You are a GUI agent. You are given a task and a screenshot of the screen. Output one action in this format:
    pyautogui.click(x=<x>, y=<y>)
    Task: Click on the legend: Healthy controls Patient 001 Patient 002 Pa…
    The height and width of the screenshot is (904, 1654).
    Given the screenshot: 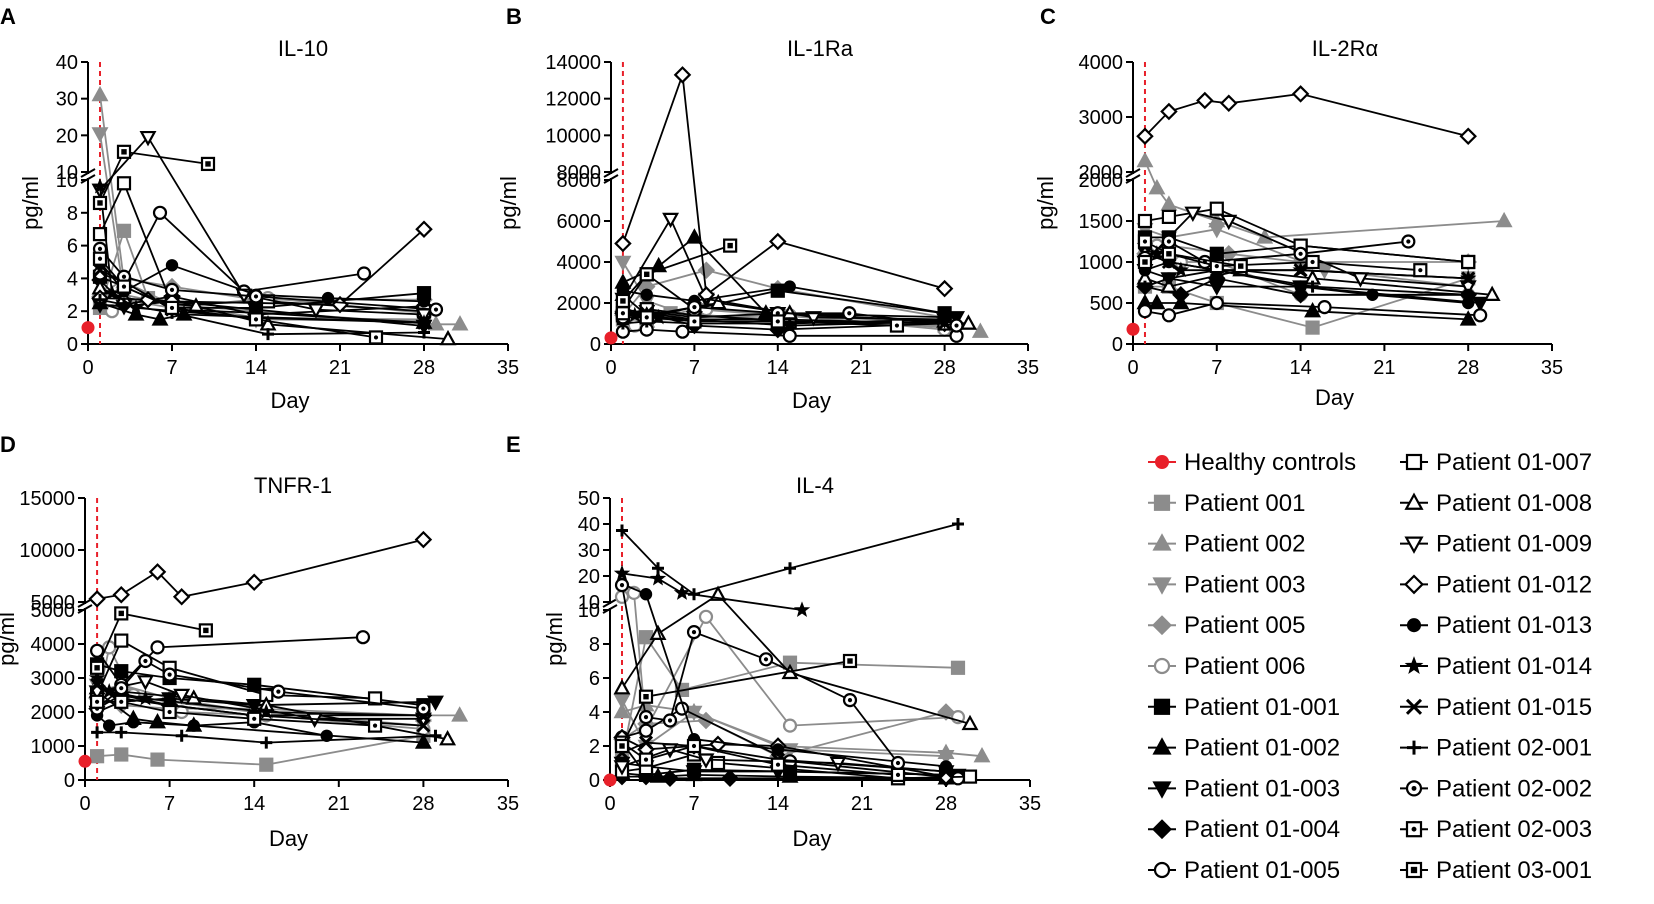 What is the action you would take?
    pyautogui.click(x=1370, y=666)
    